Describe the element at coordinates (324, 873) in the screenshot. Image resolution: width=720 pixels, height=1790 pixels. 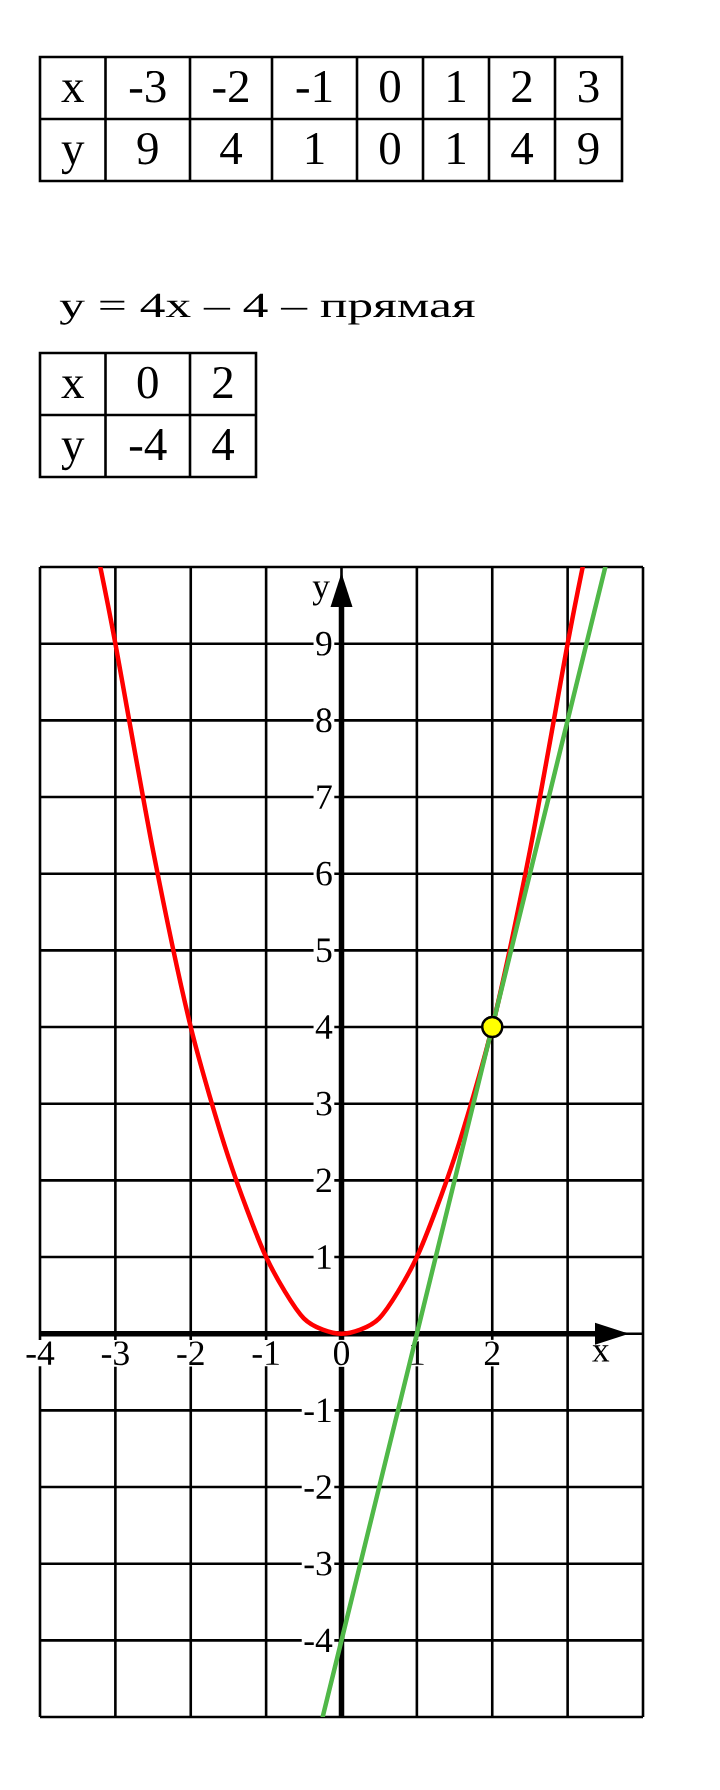
I see `y-tick-label: 6` at that location.